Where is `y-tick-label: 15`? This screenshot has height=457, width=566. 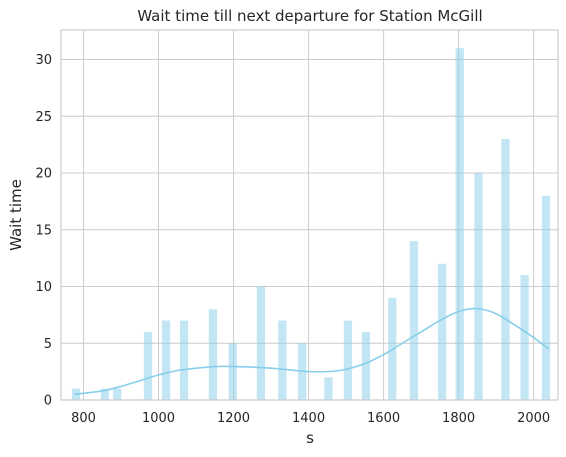
y-tick-label: 15 is located at coordinates (43, 230).